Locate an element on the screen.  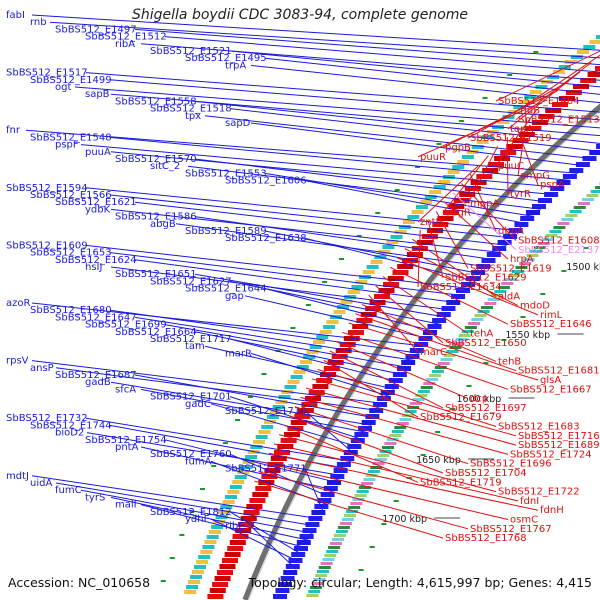
tick-label: 1500 kbp is located at coordinates (583, 267).